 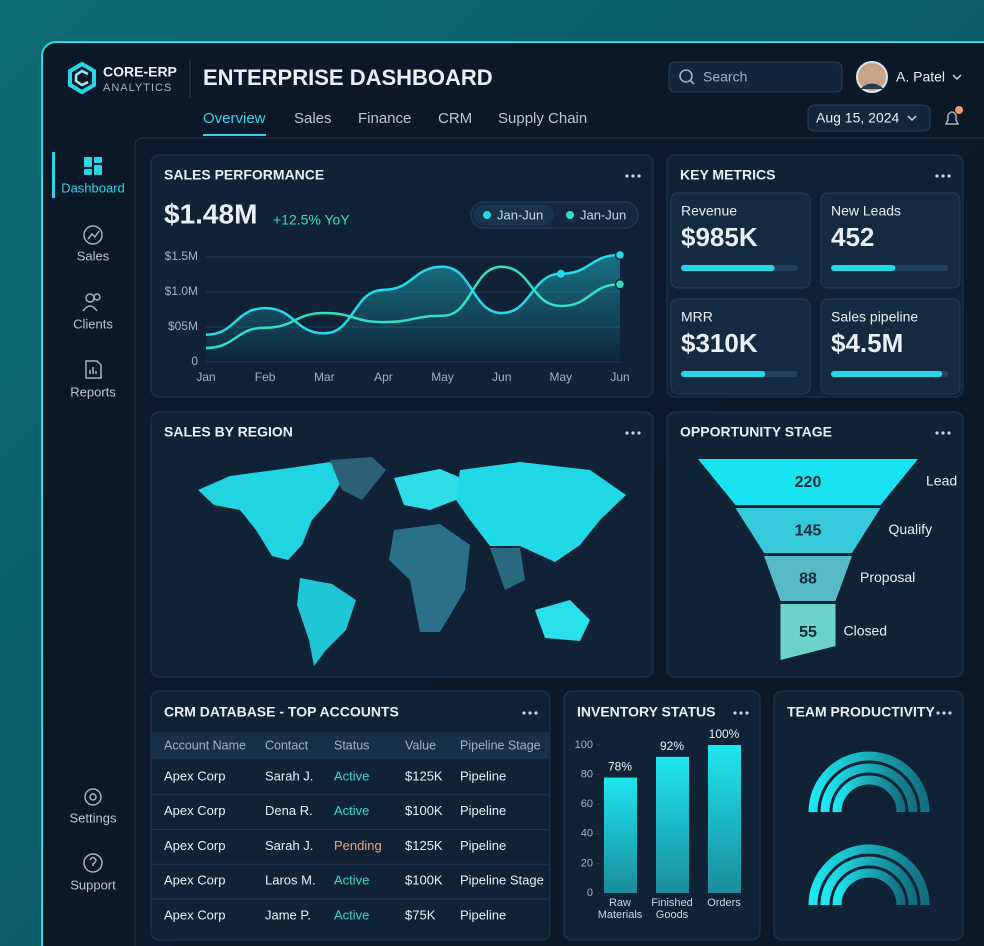 I want to click on table-cell: $75K, so click(x=420, y=914).